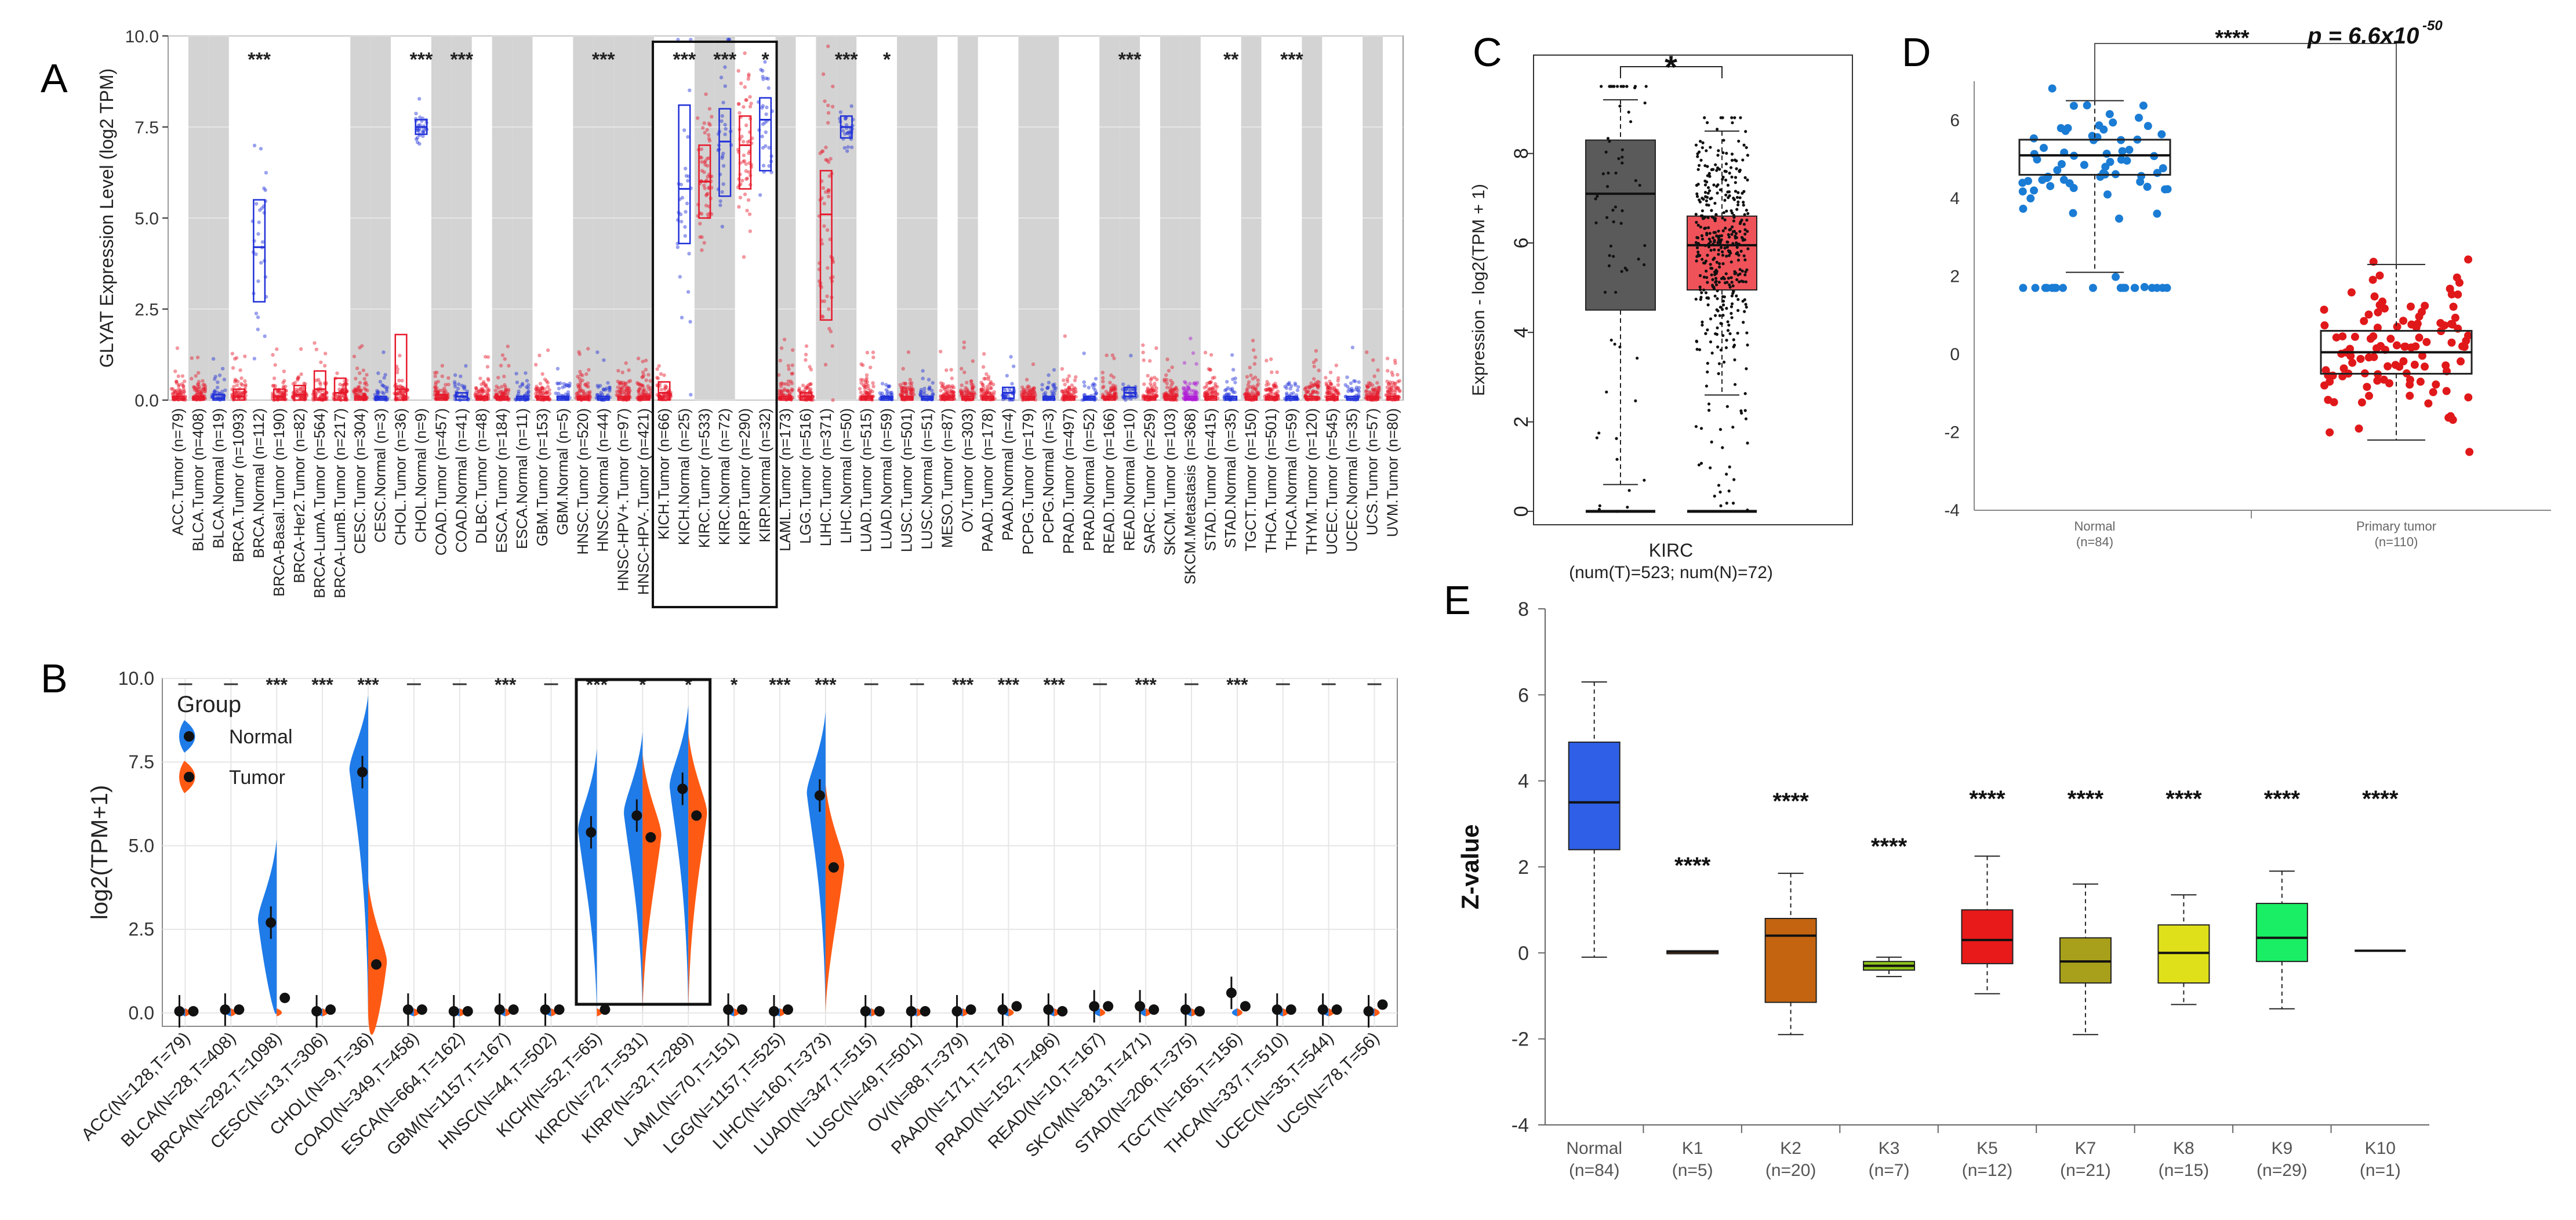  What do you see at coordinates (1523, 609) in the screenshot?
I see `y-tick-label: 8` at bounding box center [1523, 609].